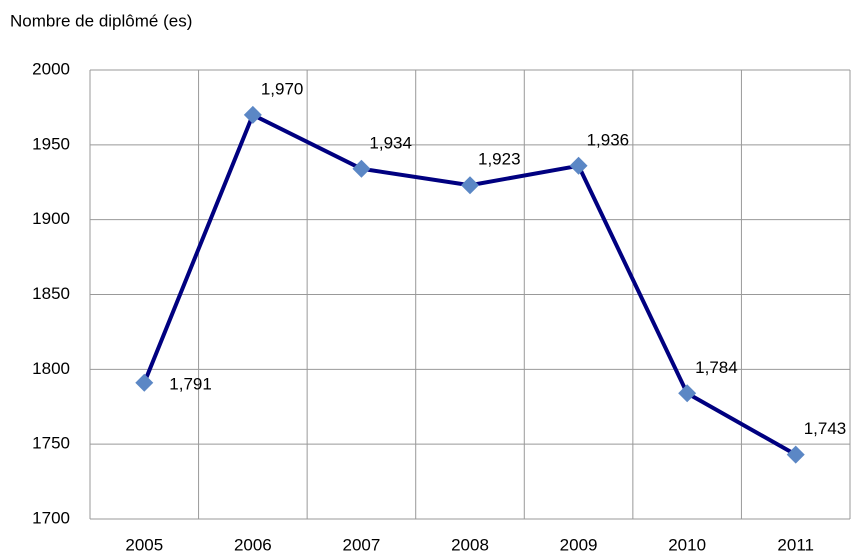 This screenshot has height=558, width=861. Describe the element at coordinates (470, 544) in the screenshot. I see `x-tick-label: 2008` at that location.